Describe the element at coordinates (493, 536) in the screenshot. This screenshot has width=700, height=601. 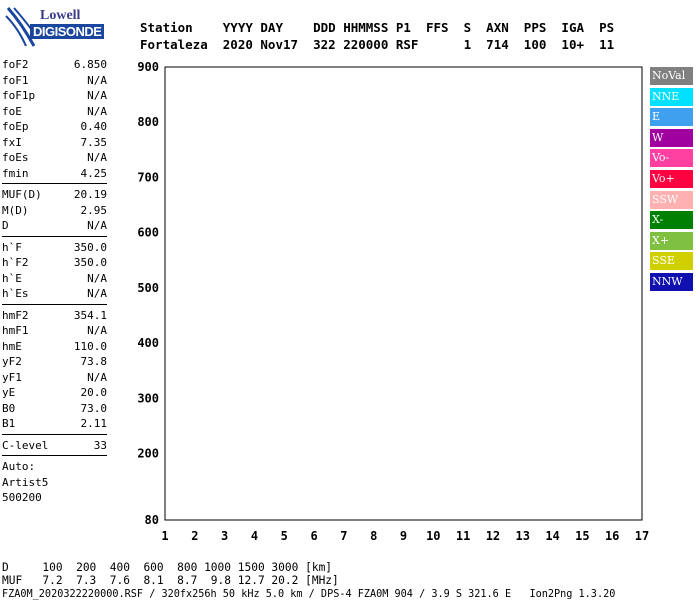
I see `x-tick-label: 12` at that location.